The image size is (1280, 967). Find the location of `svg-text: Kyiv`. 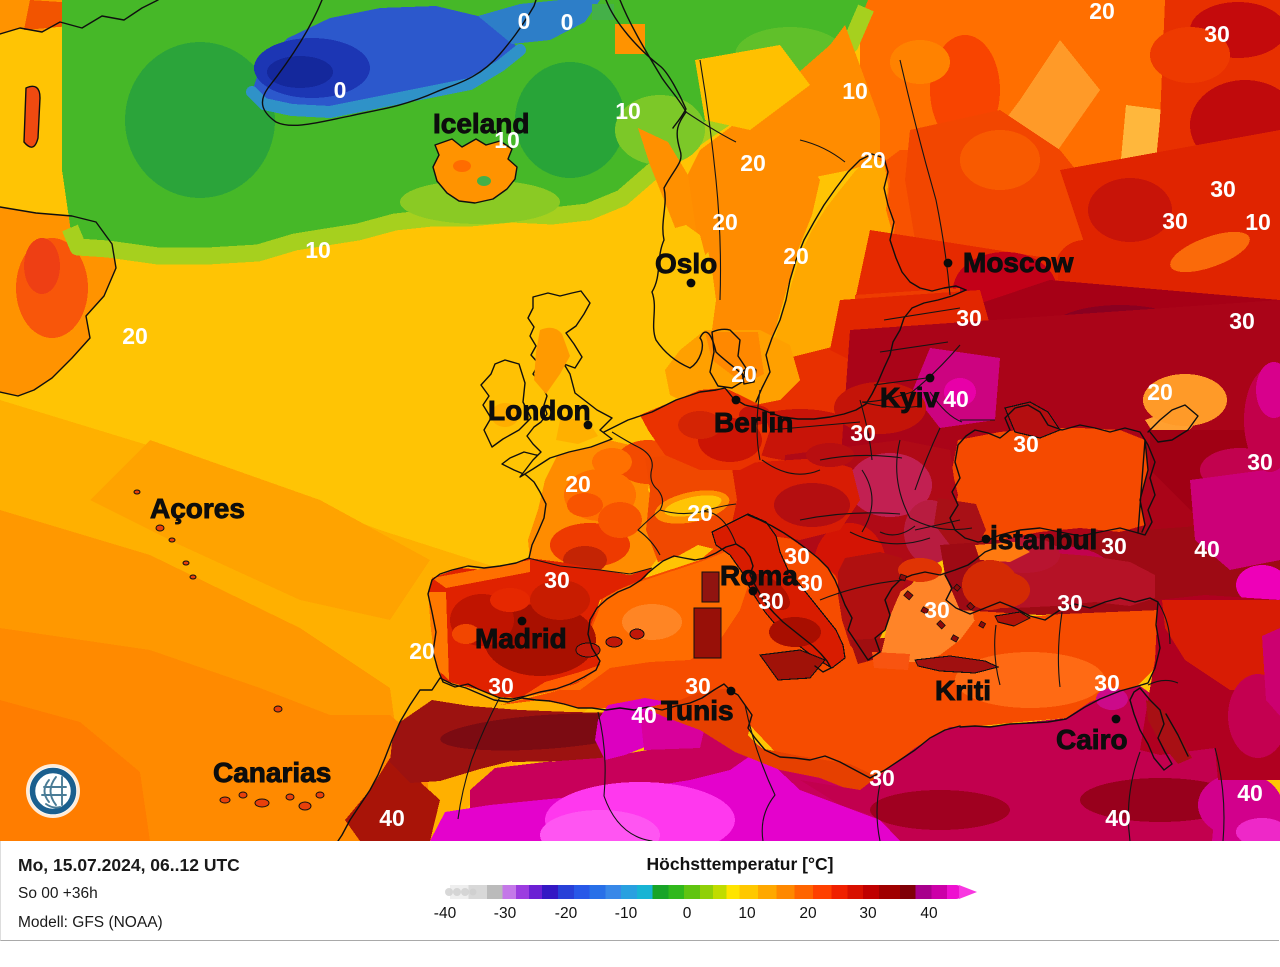

svg-text: Kyiv is located at coordinates (910, 397).